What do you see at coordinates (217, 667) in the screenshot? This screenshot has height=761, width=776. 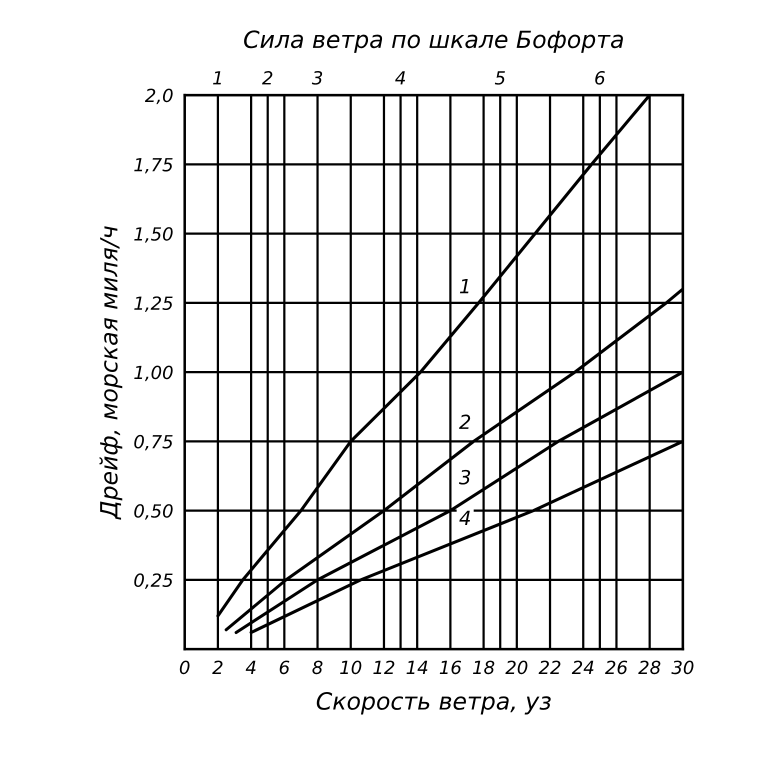 I see `x-tick-label: 2` at bounding box center [217, 667].